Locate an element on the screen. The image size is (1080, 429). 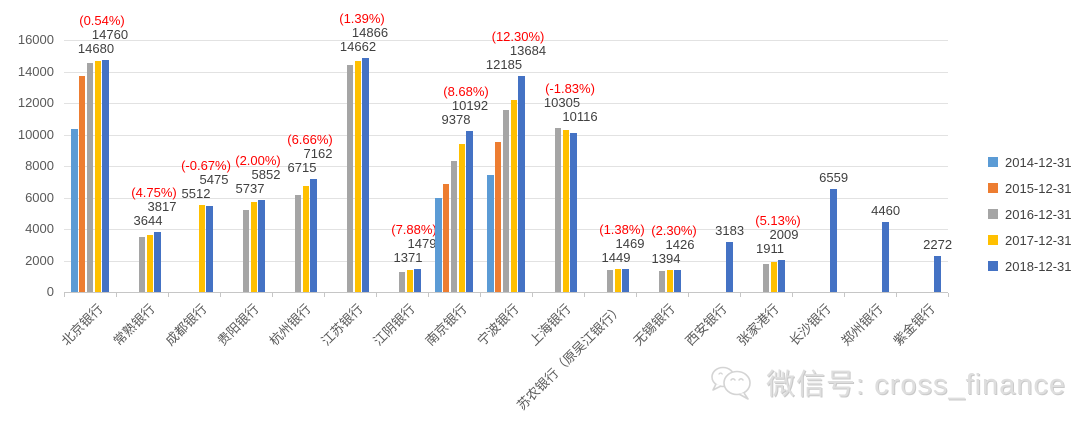
bar-2018-12-31-张家港行 is located at coordinates (781, 276).